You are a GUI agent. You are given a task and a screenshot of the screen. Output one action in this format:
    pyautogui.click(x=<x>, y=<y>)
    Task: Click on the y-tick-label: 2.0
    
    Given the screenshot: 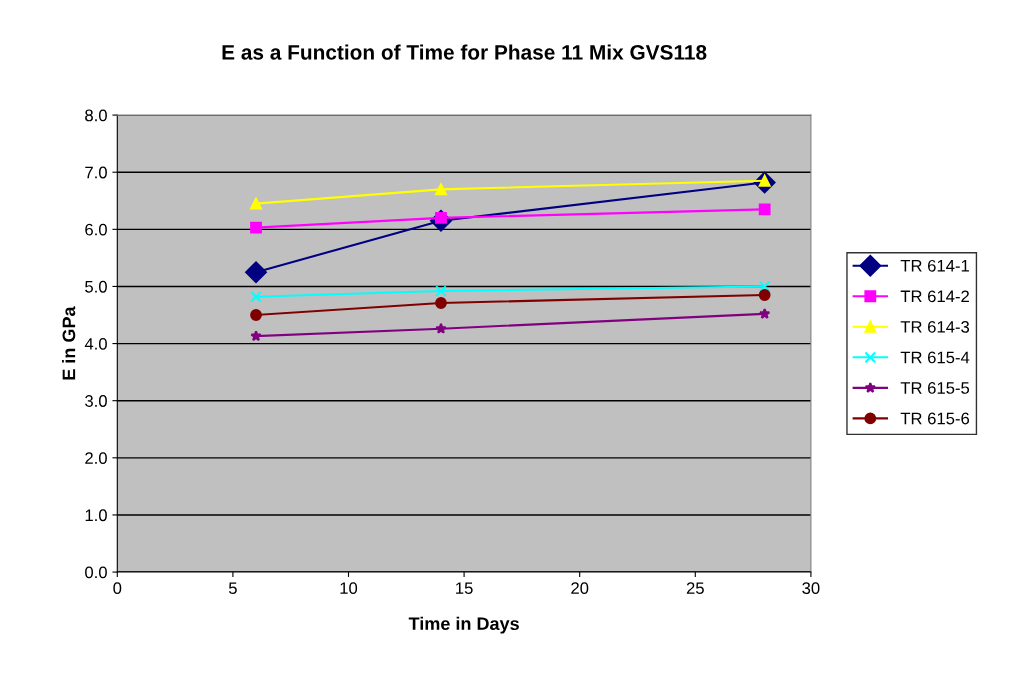 What is the action you would take?
    pyautogui.click(x=96, y=458)
    